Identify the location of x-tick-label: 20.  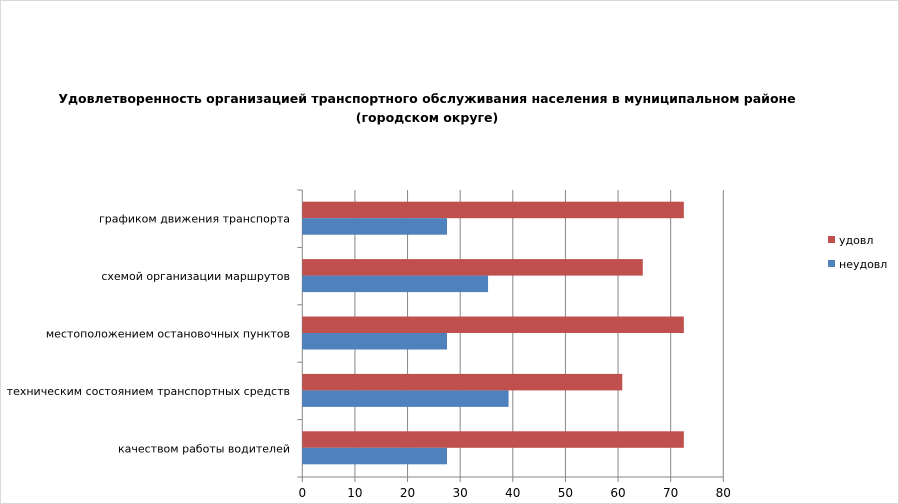
(407, 493).